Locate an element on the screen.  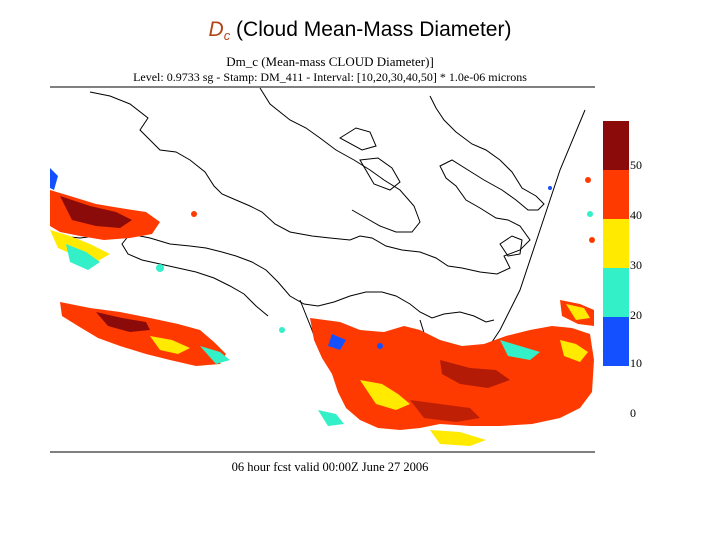
slide-title: Dc (Cloud Mean-Mass Diameter) is located at coordinates (360, 30).